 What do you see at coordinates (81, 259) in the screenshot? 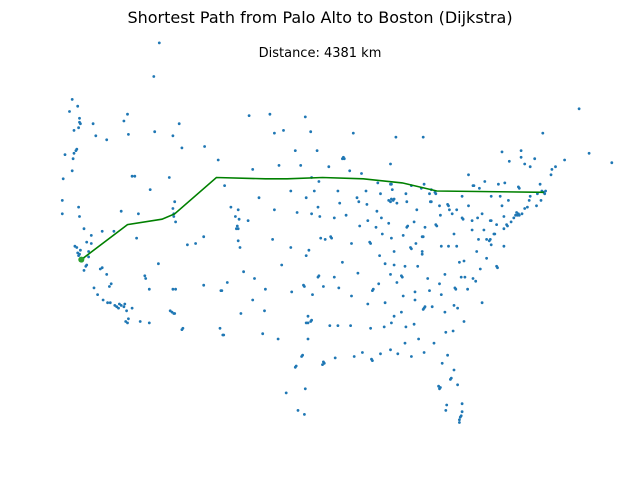
I see `start-point-marker` at bounding box center [81, 259].